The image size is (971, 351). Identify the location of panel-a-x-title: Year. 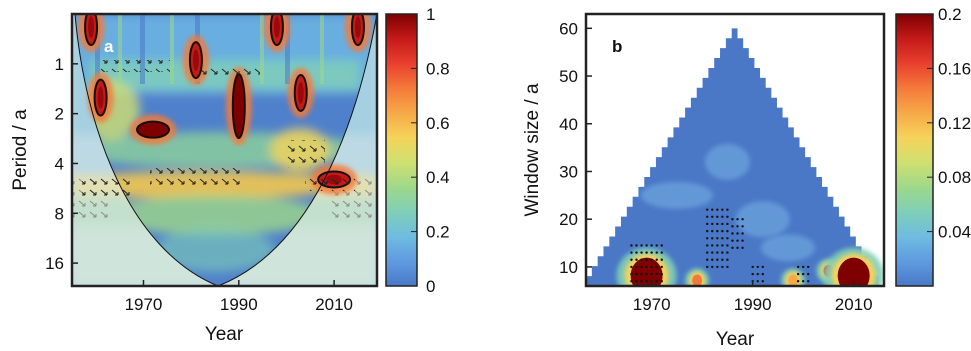
(224, 334).